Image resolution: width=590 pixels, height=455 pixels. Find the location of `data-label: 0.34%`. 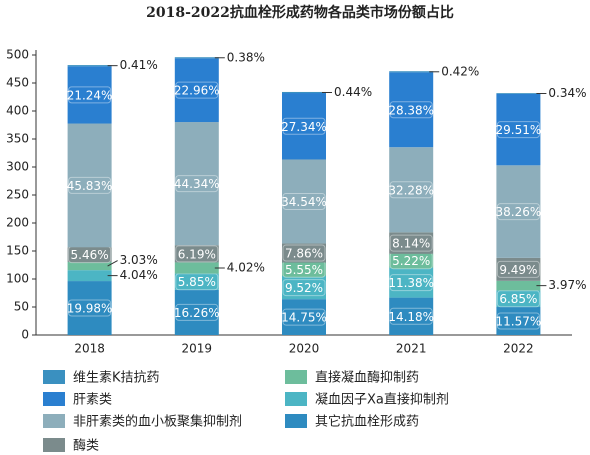

data-label: 0.34% is located at coordinates (567, 93).